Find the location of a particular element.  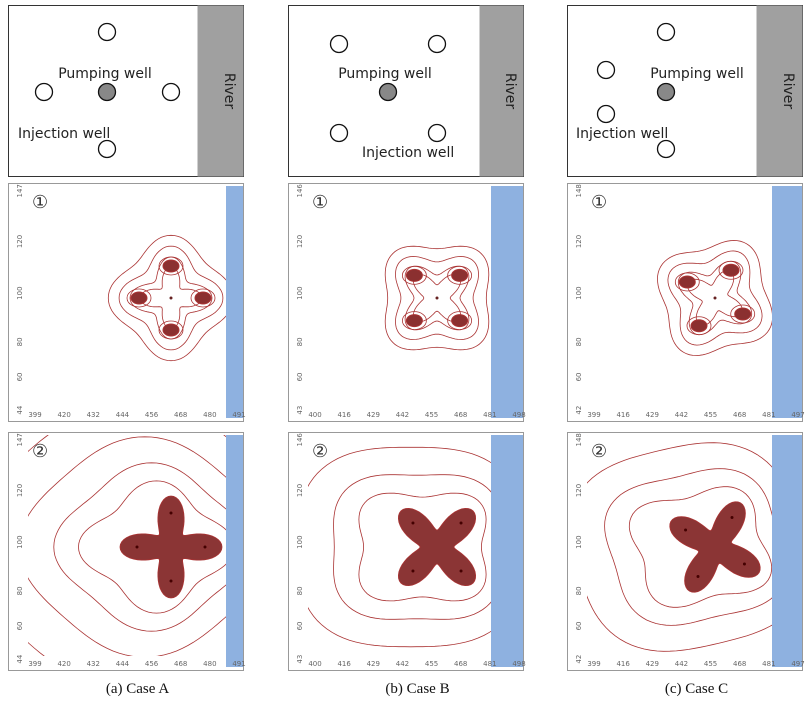

contour-panel: ② 400 416 429 442 455 468 481 498 146 120 100 80 60 43 is located at coordinates (407, 551).